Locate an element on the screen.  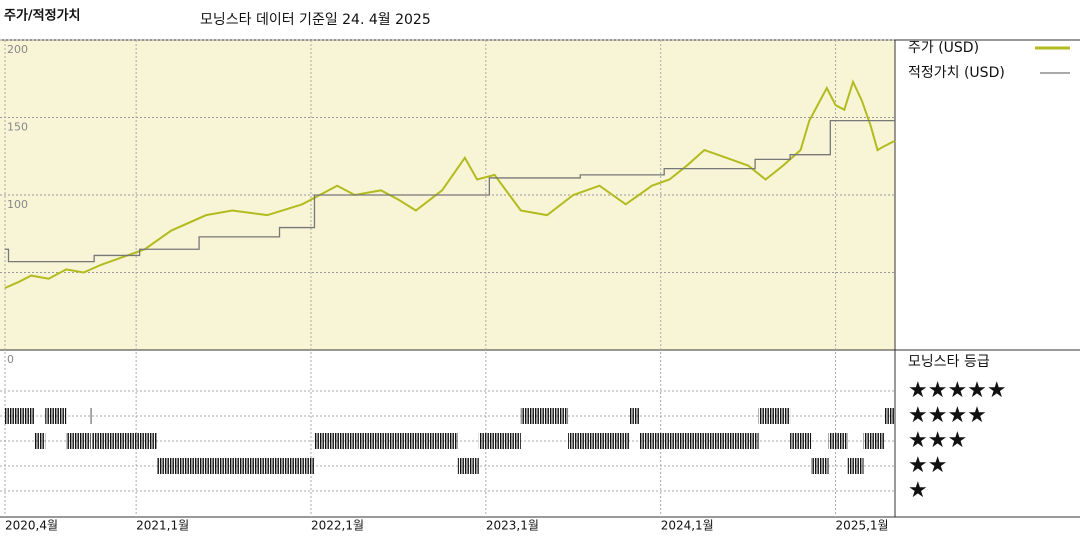
rating-label: ★★ is located at coordinates (927, 465).